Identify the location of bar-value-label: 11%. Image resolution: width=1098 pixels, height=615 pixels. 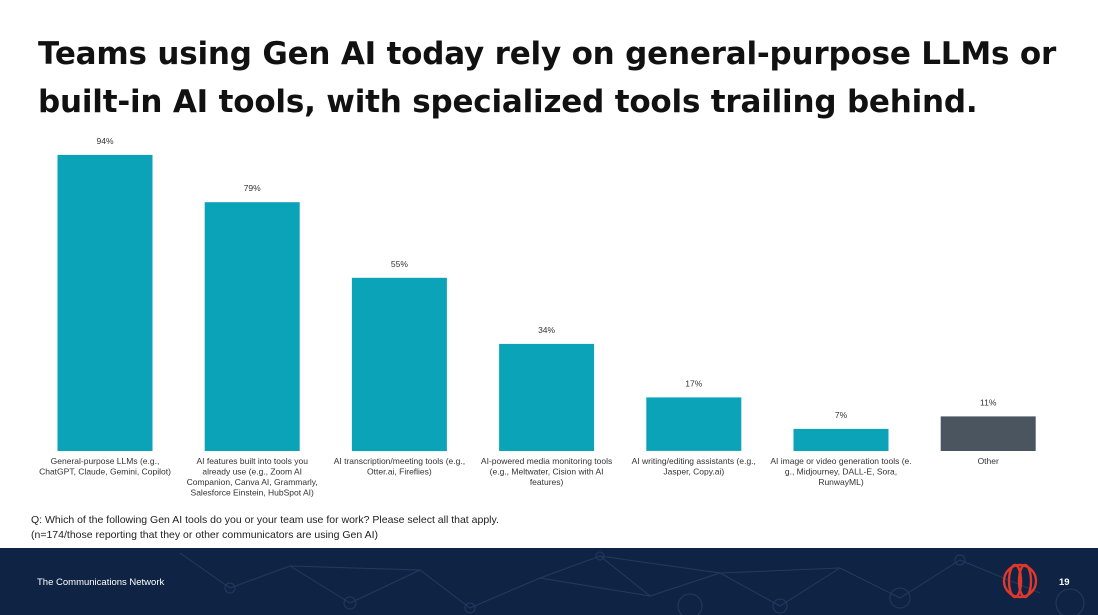
(988, 402).